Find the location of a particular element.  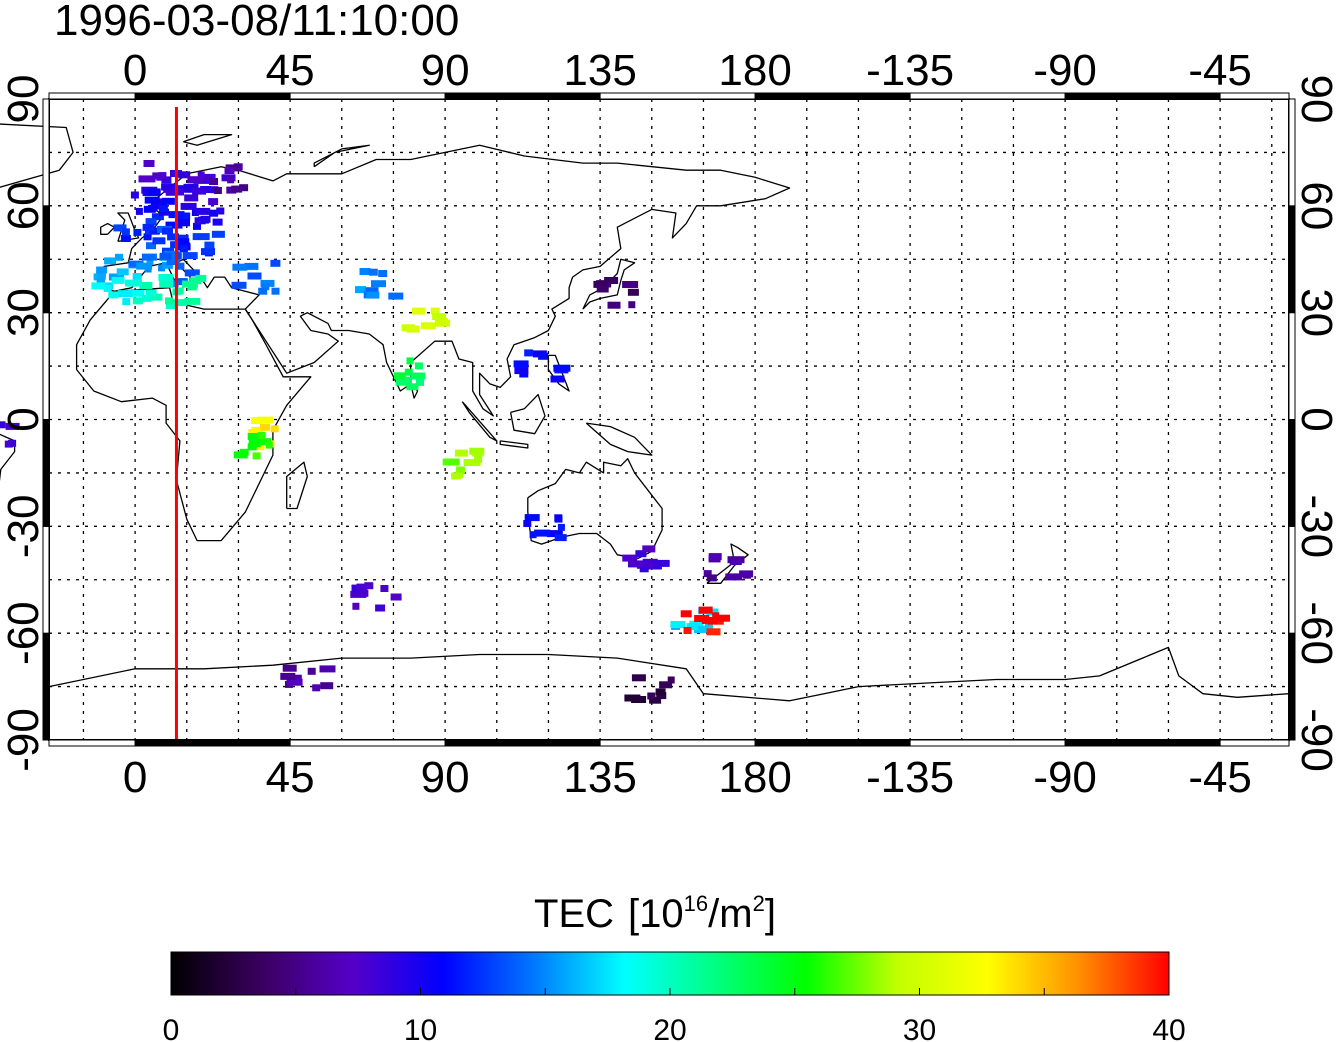

lat-tick-label-right: 90 is located at coordinates (1316, 99).